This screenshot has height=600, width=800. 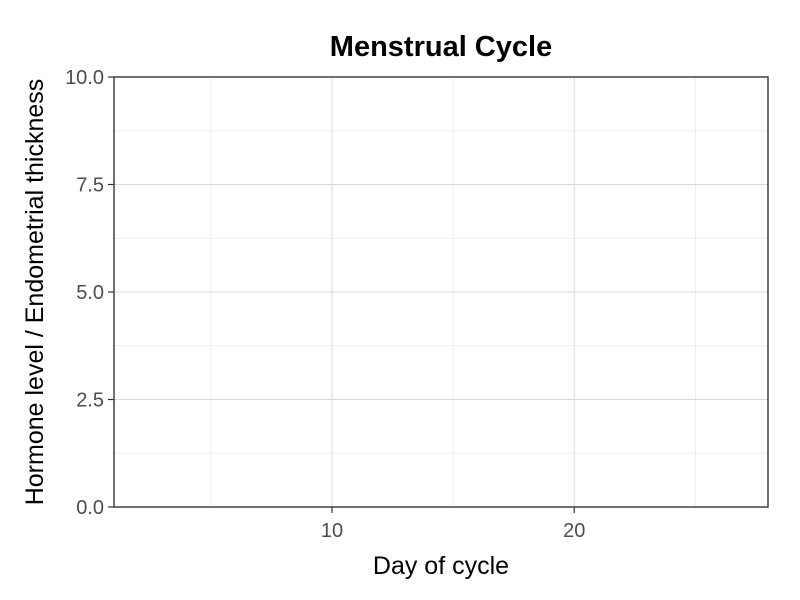 I want to click on y-axis-ticks: 0.0 2.5 5.0 7.5 10.0, so click(x=89, y=293).